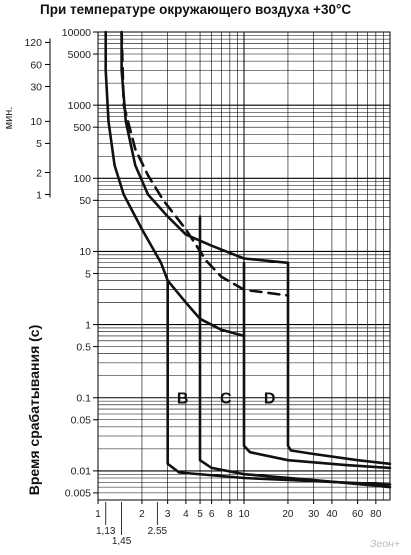  What do you see at coordinates (81, 421) in the screenshot?
I see `y-tick-label: 0.05` at bounding box center [81, 421].